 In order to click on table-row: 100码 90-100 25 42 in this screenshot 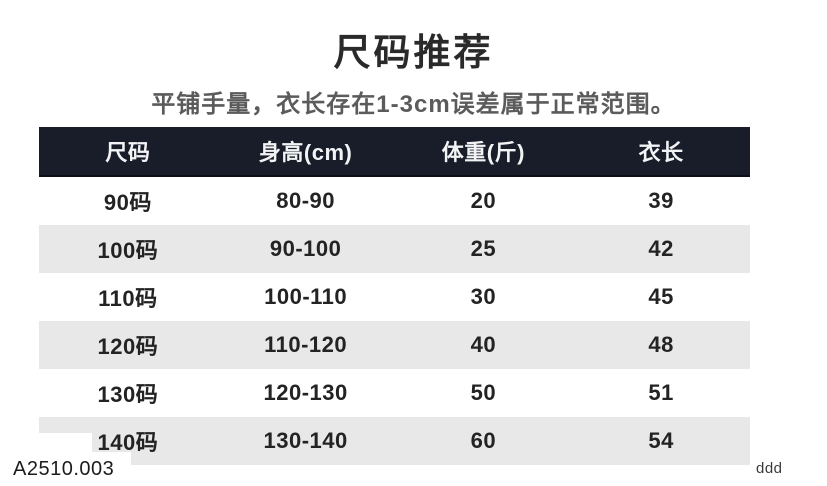, I will do `click(394, 249)`.